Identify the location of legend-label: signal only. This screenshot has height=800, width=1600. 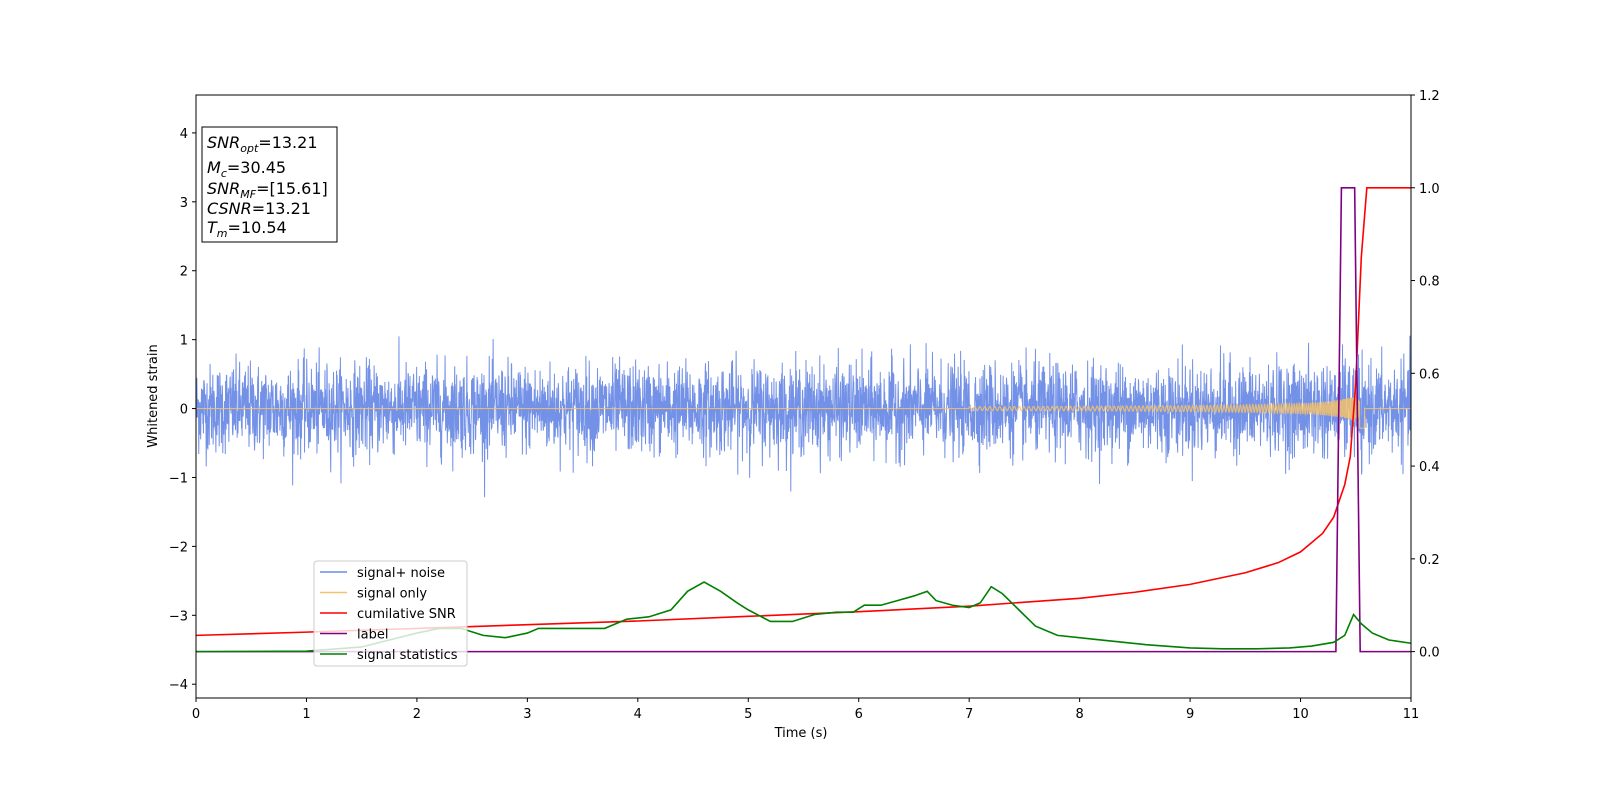
(392, 594).